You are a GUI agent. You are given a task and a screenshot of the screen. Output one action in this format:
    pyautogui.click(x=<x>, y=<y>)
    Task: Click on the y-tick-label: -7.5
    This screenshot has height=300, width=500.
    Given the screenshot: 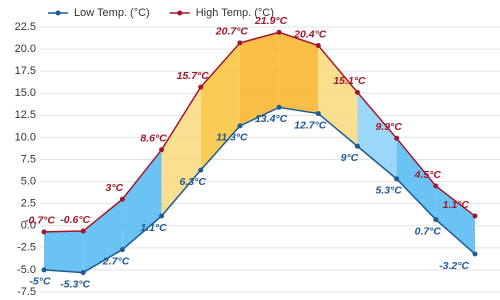 What is the action you would take?
    pyautogui.click(x=26, y=292)
    